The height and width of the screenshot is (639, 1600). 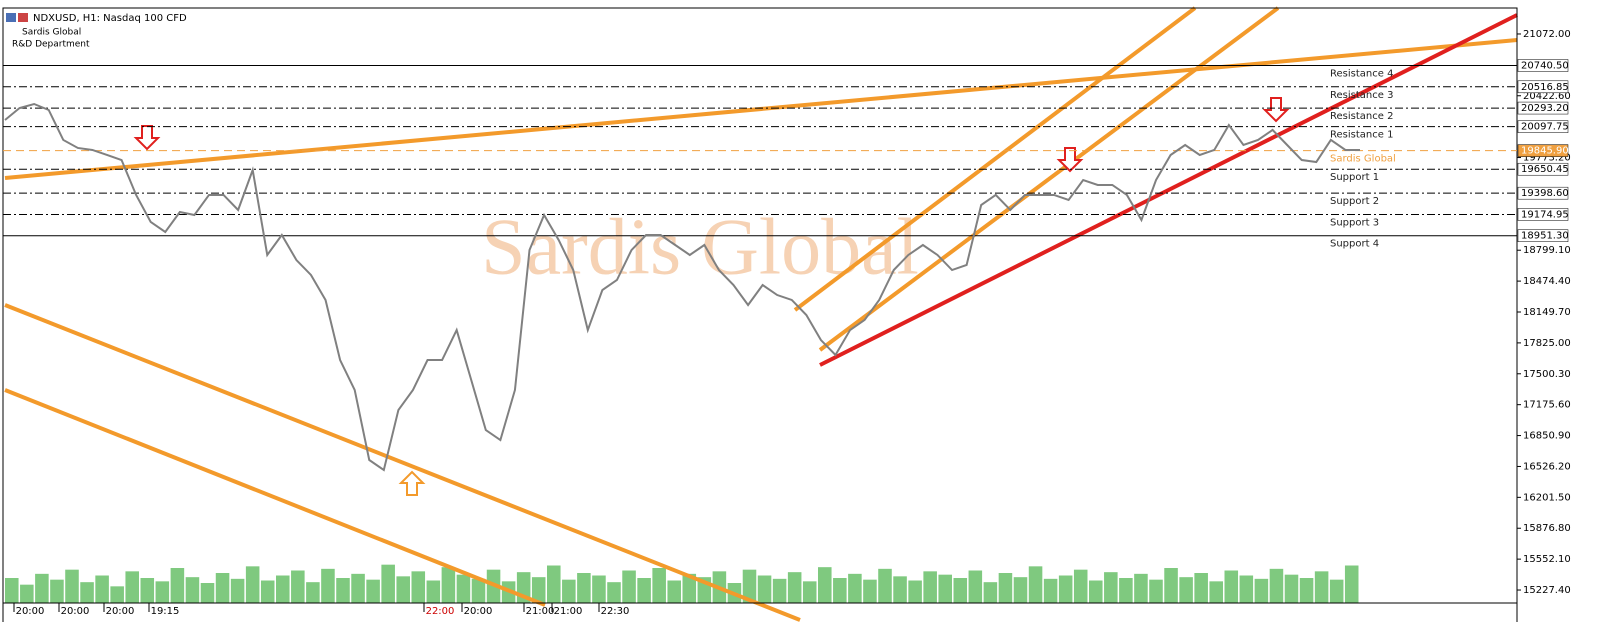 I want to click on y-tick-label: 15227.40, so click(x=1547, y=590).